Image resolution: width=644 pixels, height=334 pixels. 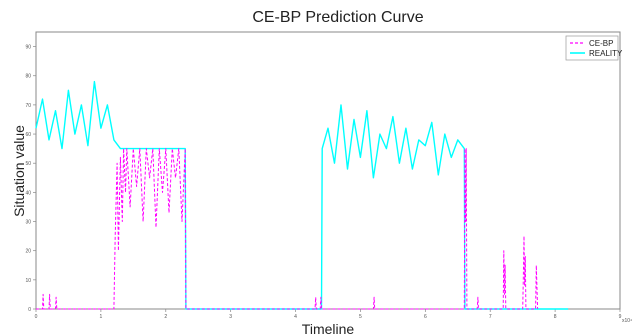 I want to click on legend-box, so click(x=592, y=48).